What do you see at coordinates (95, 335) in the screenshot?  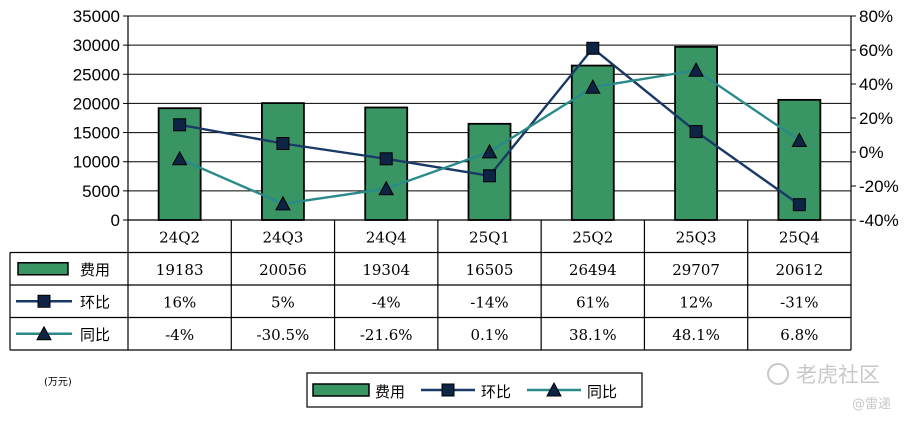 I see `series-name: 同比` at bounding box center [95, 335].